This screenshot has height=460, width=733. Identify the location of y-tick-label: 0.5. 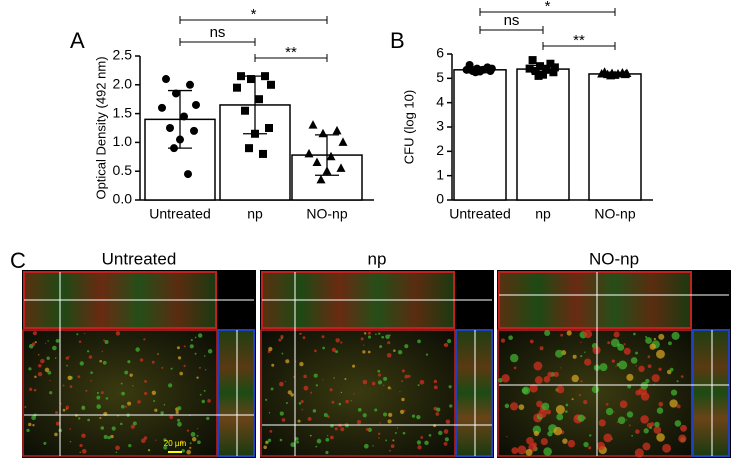
(123, 170).